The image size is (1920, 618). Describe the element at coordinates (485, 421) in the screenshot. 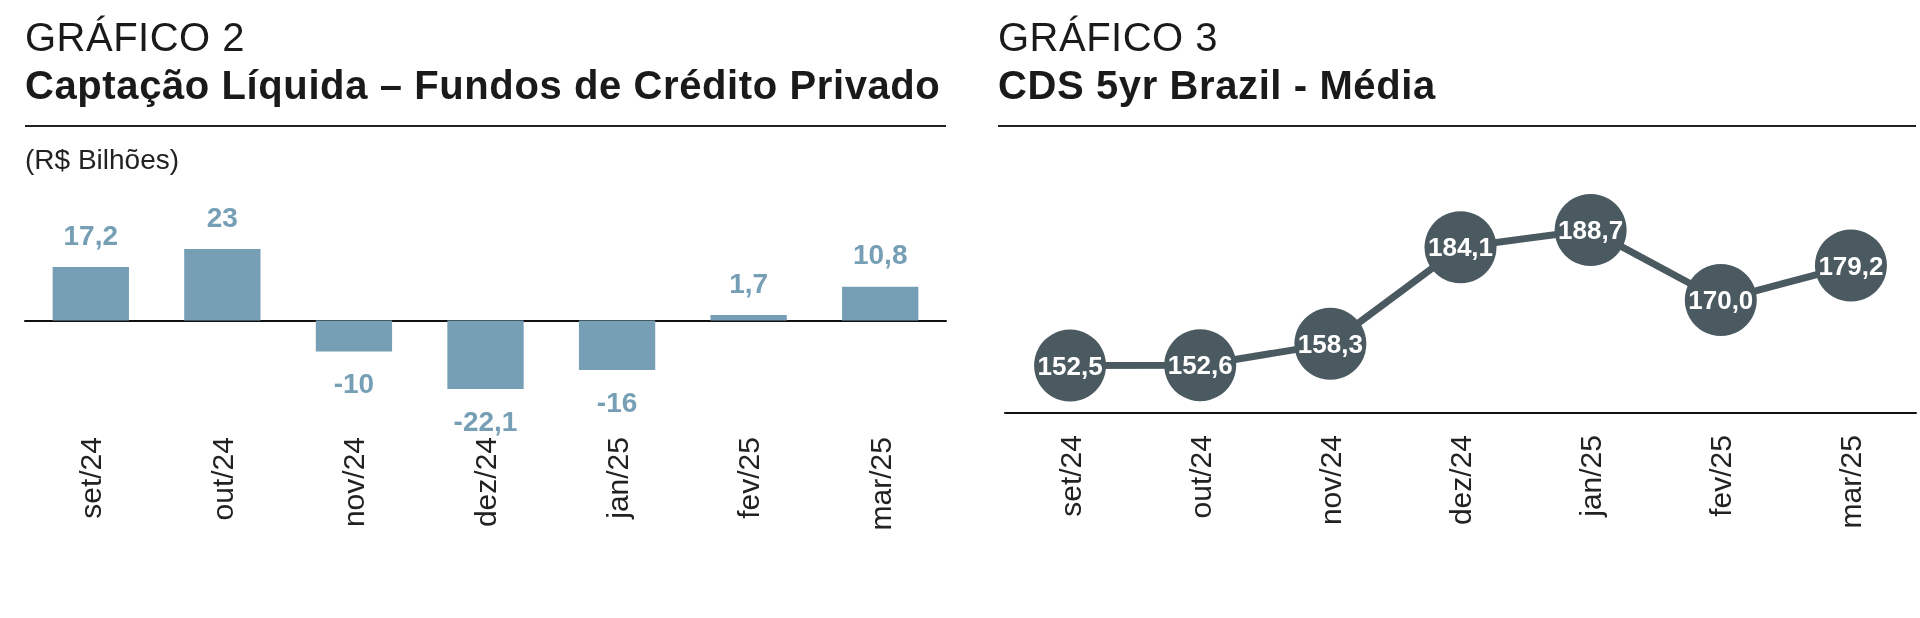

I see `data-label: -22,1` at that location.